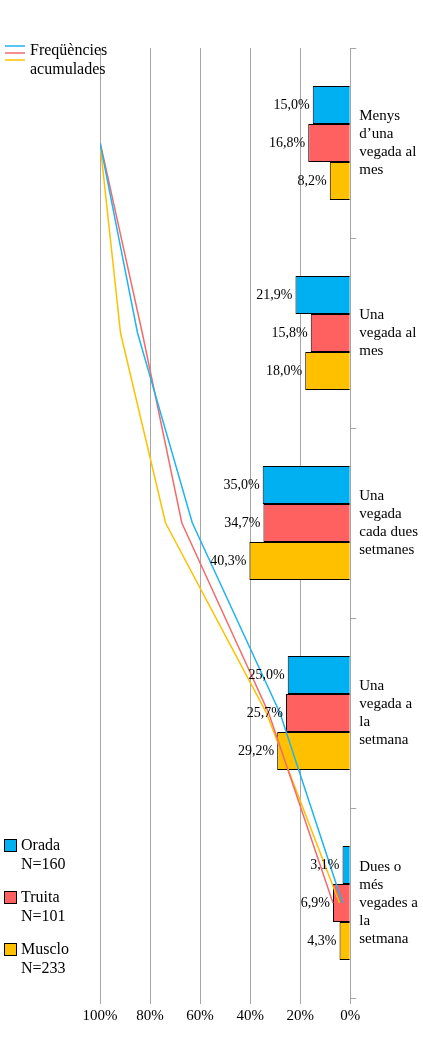 The width and height of the screenshot is (423, 1037). I want to click on y-tick-label: Dues o més vegades a la setmana, so click(389, 901).